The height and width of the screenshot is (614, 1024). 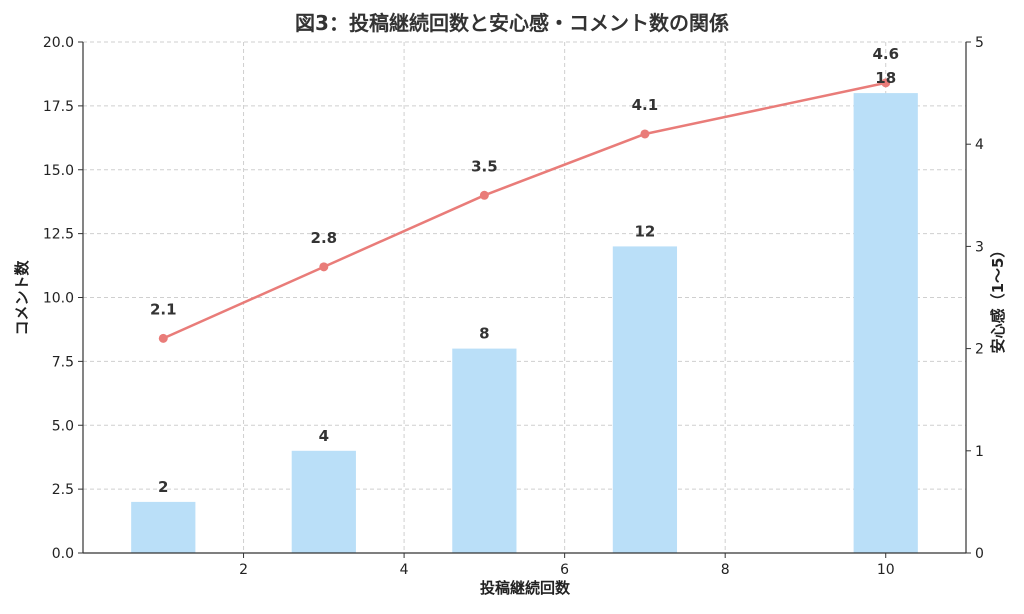 What do you see at coordinates (22, 298) in the screenshot?
I see `y-axis-title-left: コメント数` at bounding box center [22, 298].